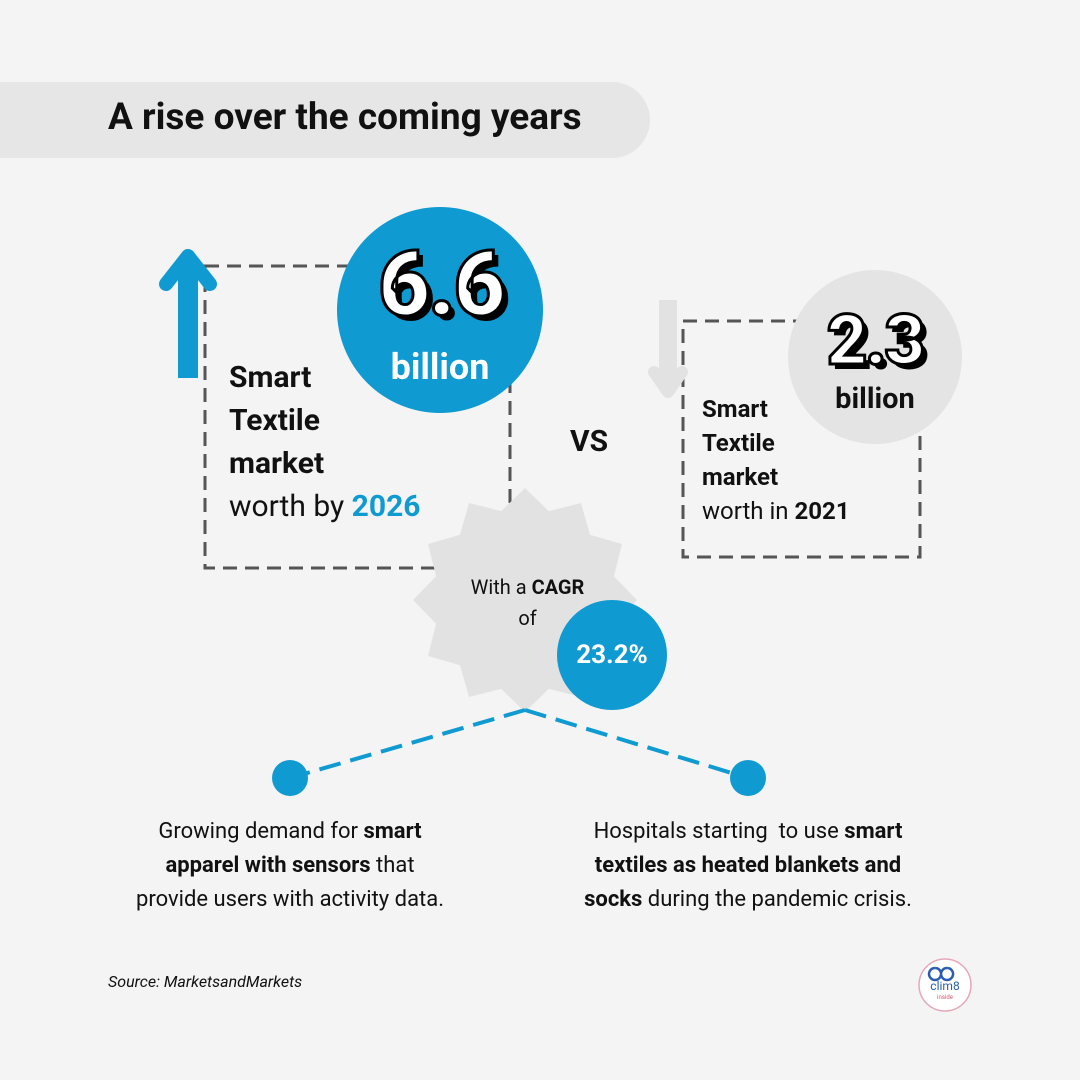 Image resolution: width=1080 pixels, height=1080 pixels. Describe the element at coordinates (290, 506) in the screenshot. I see `left-prefix: worth by` at that location.